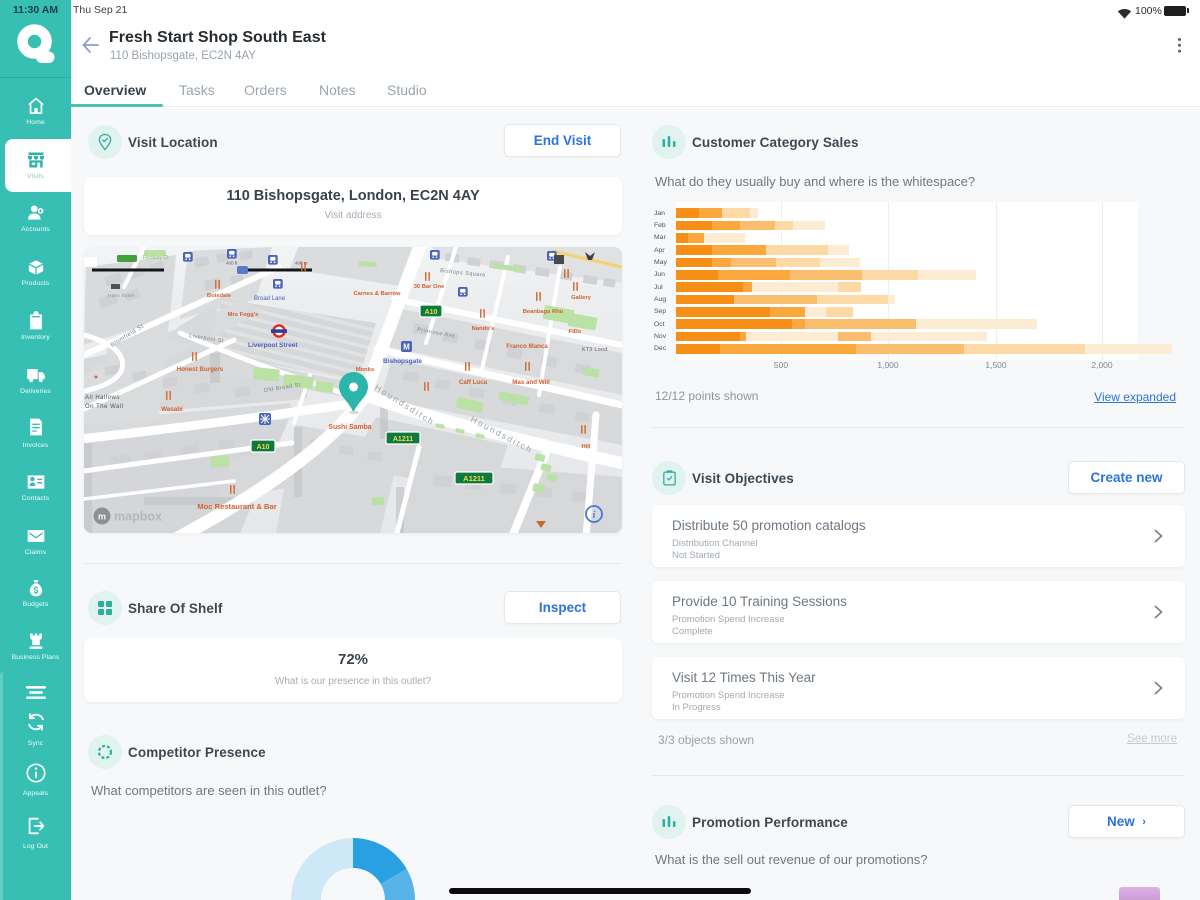 The height and width of the screenshot is (900, 1200). I want to click on svg-text: Monks, so click(365, 370).